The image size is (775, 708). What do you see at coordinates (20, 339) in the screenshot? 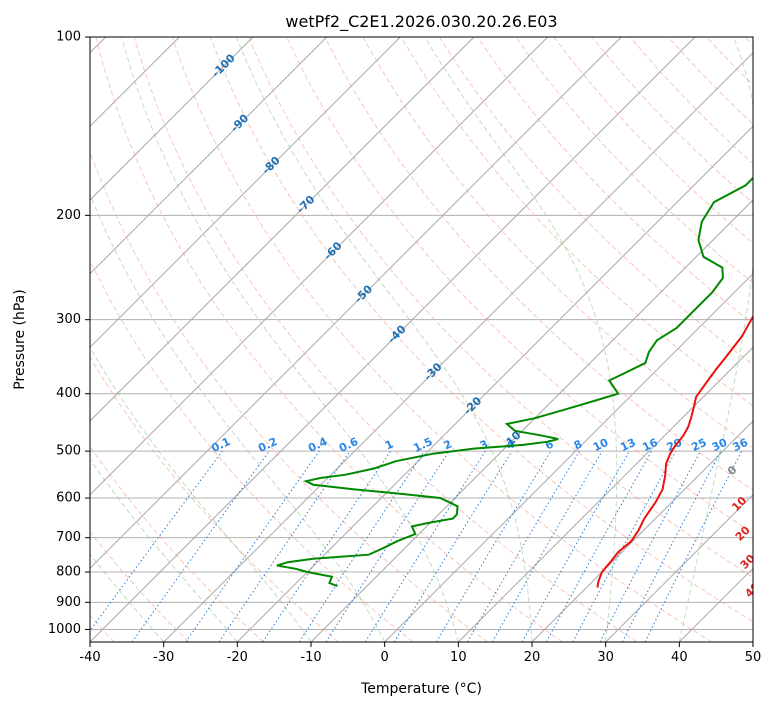
I see `y-axis-label: Pressure (hPa)` at bounding box center [20, 339].